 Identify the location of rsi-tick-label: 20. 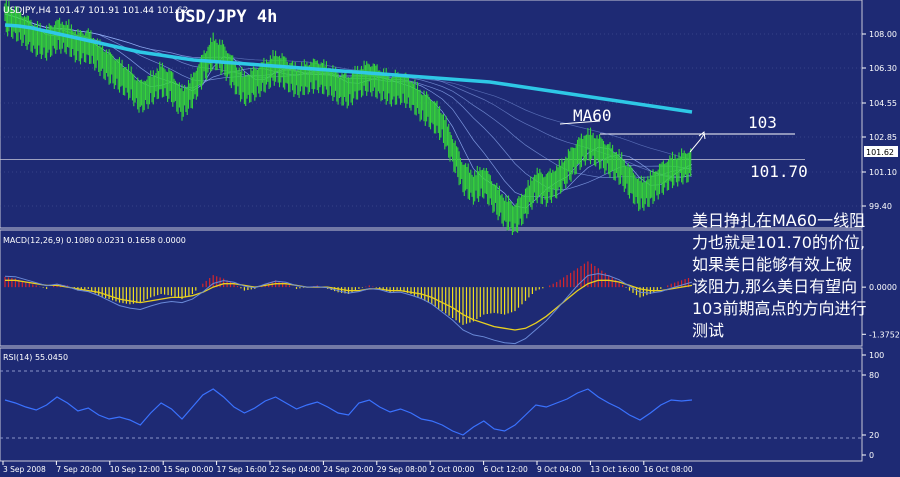
(874, 435).